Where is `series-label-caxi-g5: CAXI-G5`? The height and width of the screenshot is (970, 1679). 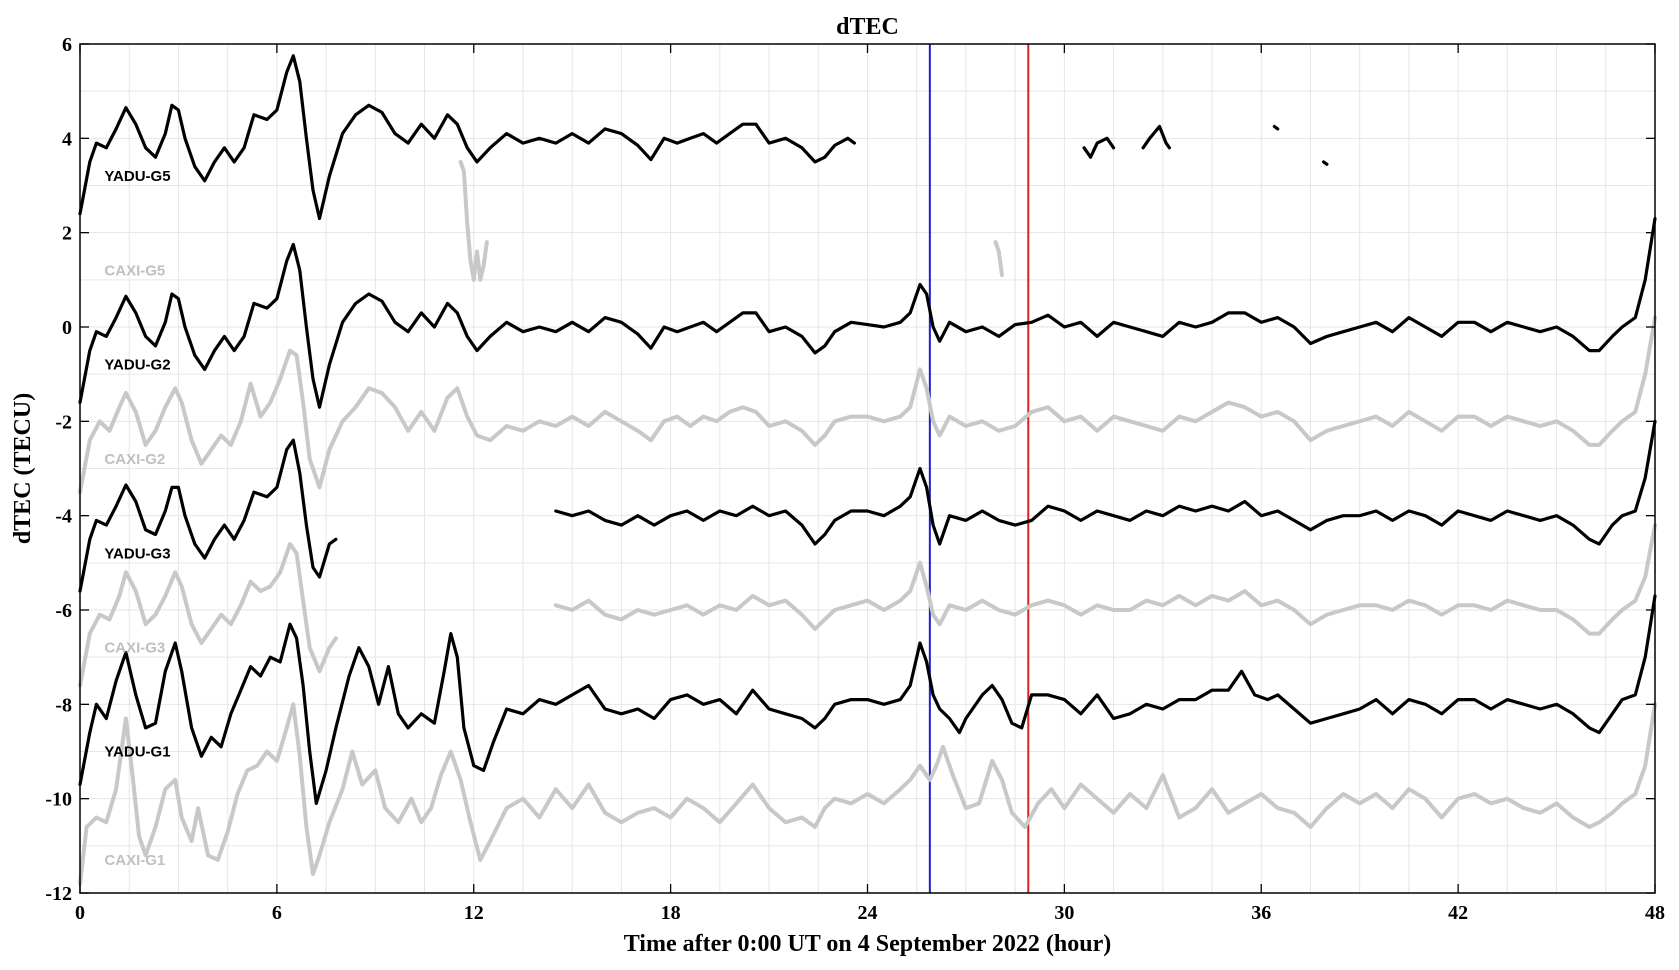
series-label-caxi-g5: CAXI-G5 is located at coordinates (134, 270).